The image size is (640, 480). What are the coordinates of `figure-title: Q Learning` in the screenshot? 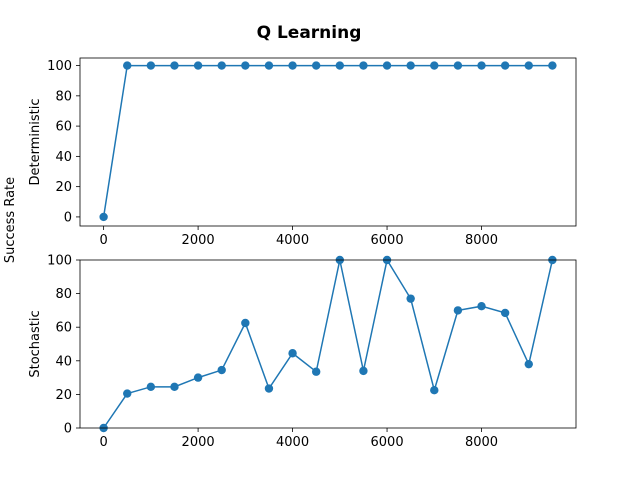 It's located at (309, 33).